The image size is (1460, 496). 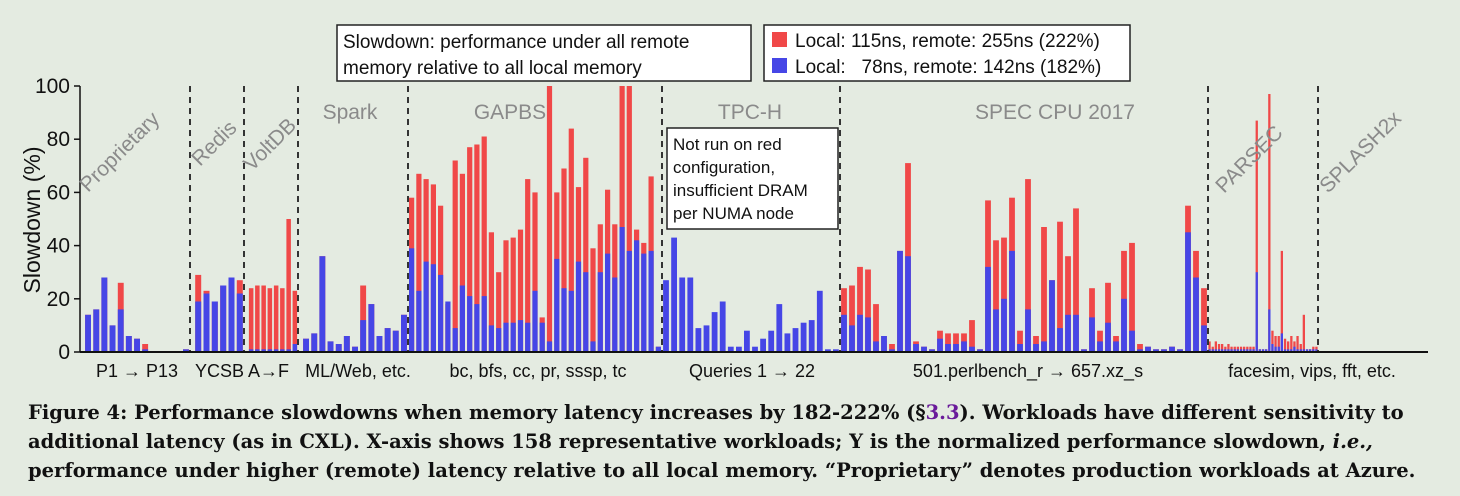 What do you see at coordinates (779, 65) in the screenshot?
I see `legend-swatch-blue` at bounding box center [779, 65].